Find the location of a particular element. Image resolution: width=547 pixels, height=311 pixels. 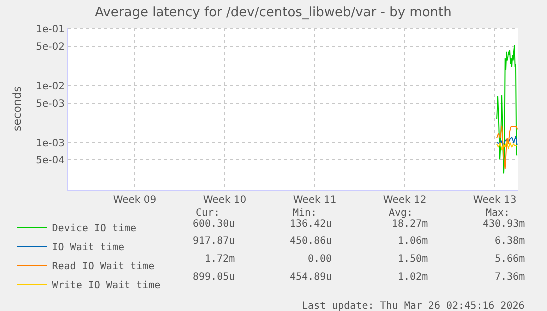

text: 7.36m is located at coordinates (510, 277).